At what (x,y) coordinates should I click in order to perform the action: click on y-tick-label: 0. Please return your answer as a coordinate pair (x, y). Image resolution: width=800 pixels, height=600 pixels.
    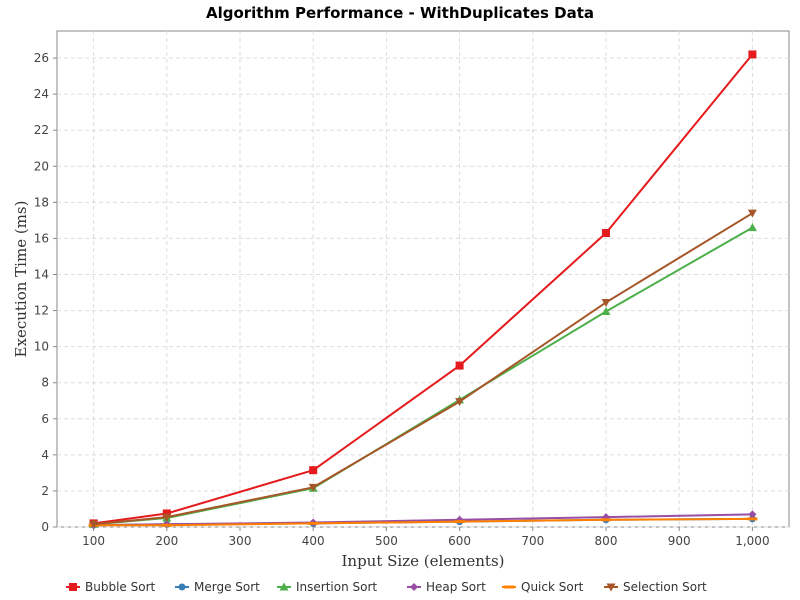
    Looking at the image, I should click on (45, 527).